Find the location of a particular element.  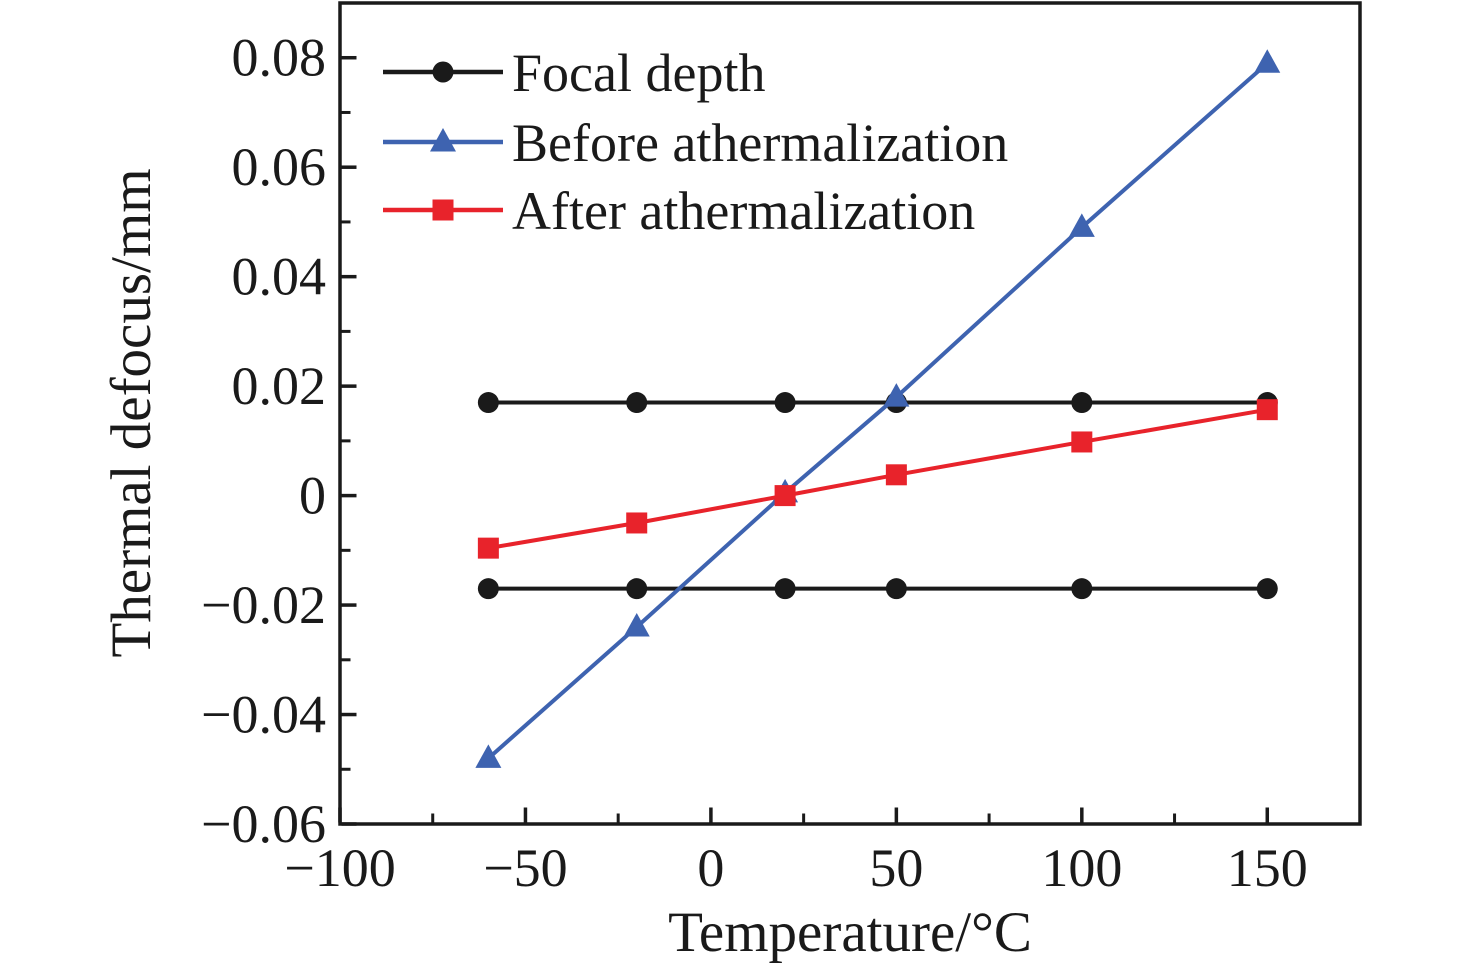

y-tick-label: −0.02 is located at coordinates (263, 605).